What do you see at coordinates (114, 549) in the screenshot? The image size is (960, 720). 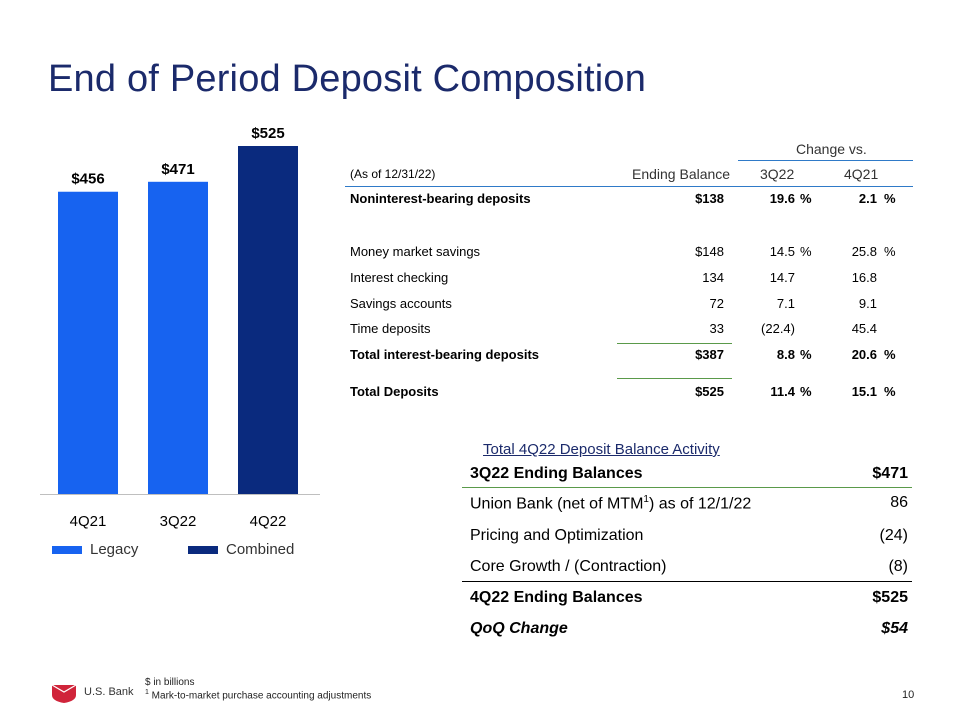 I see `legend-legacy-label: Legacy` at bounding box center [114, 549].